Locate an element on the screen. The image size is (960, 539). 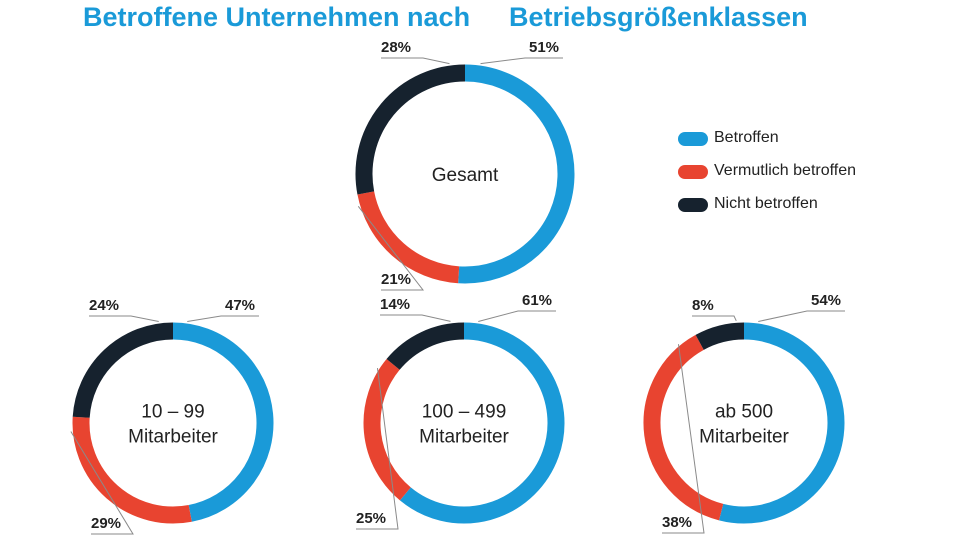
value-label: 28% is located at coordinates (396, 47).